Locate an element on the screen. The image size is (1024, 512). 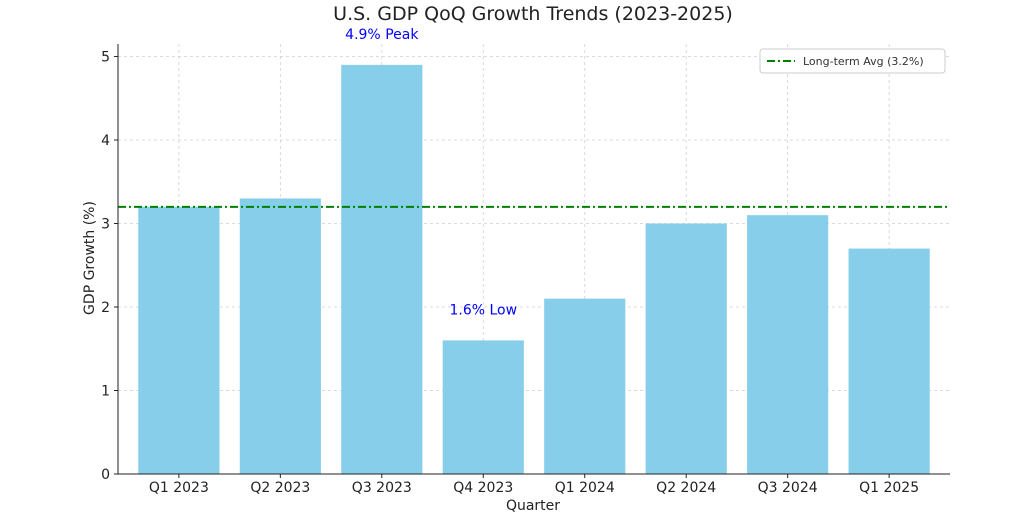
x-tick-label: Q2 2024 is located at coordinates (686, 488).